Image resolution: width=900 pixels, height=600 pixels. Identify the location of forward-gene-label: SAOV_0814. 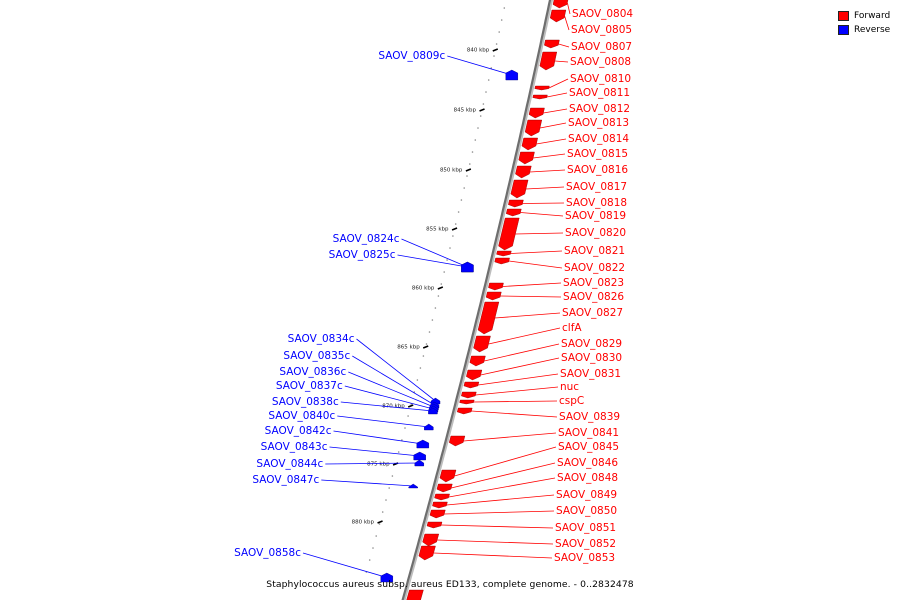
(598, 139).